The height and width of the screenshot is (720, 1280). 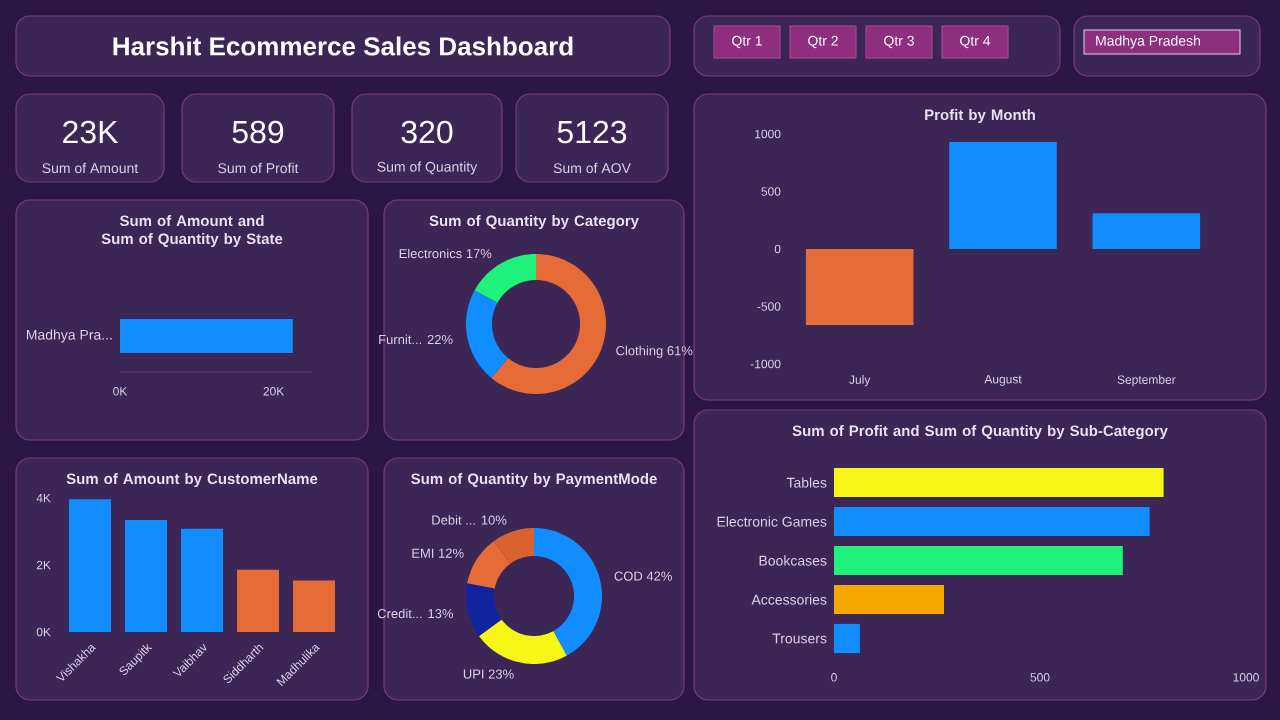 I want to click on text: 5123, so click(x=592, y=132).